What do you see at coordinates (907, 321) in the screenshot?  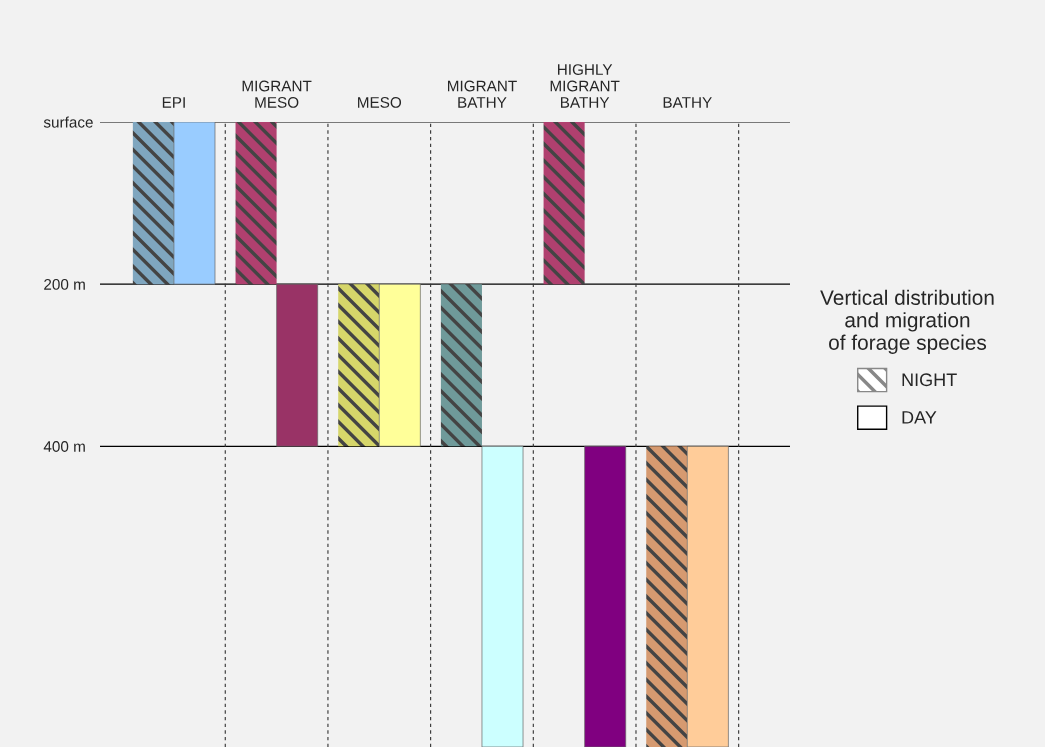 I see `legend-title: Vertical distribution and migration of forage species` at bounding box center [907, 321].